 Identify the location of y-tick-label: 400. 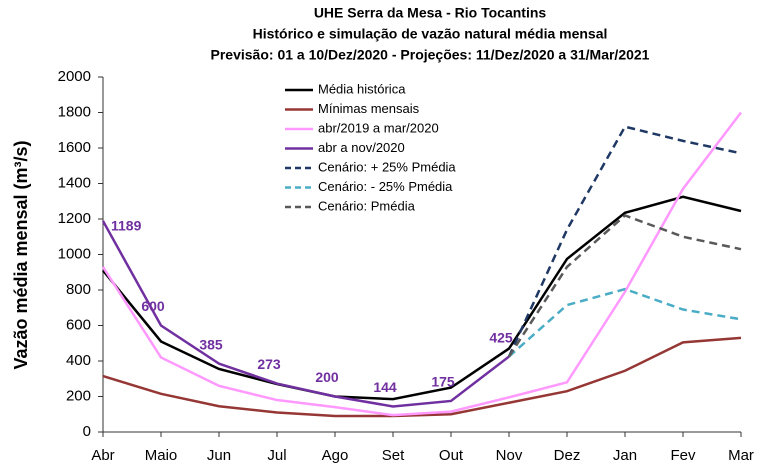
(78, 360).